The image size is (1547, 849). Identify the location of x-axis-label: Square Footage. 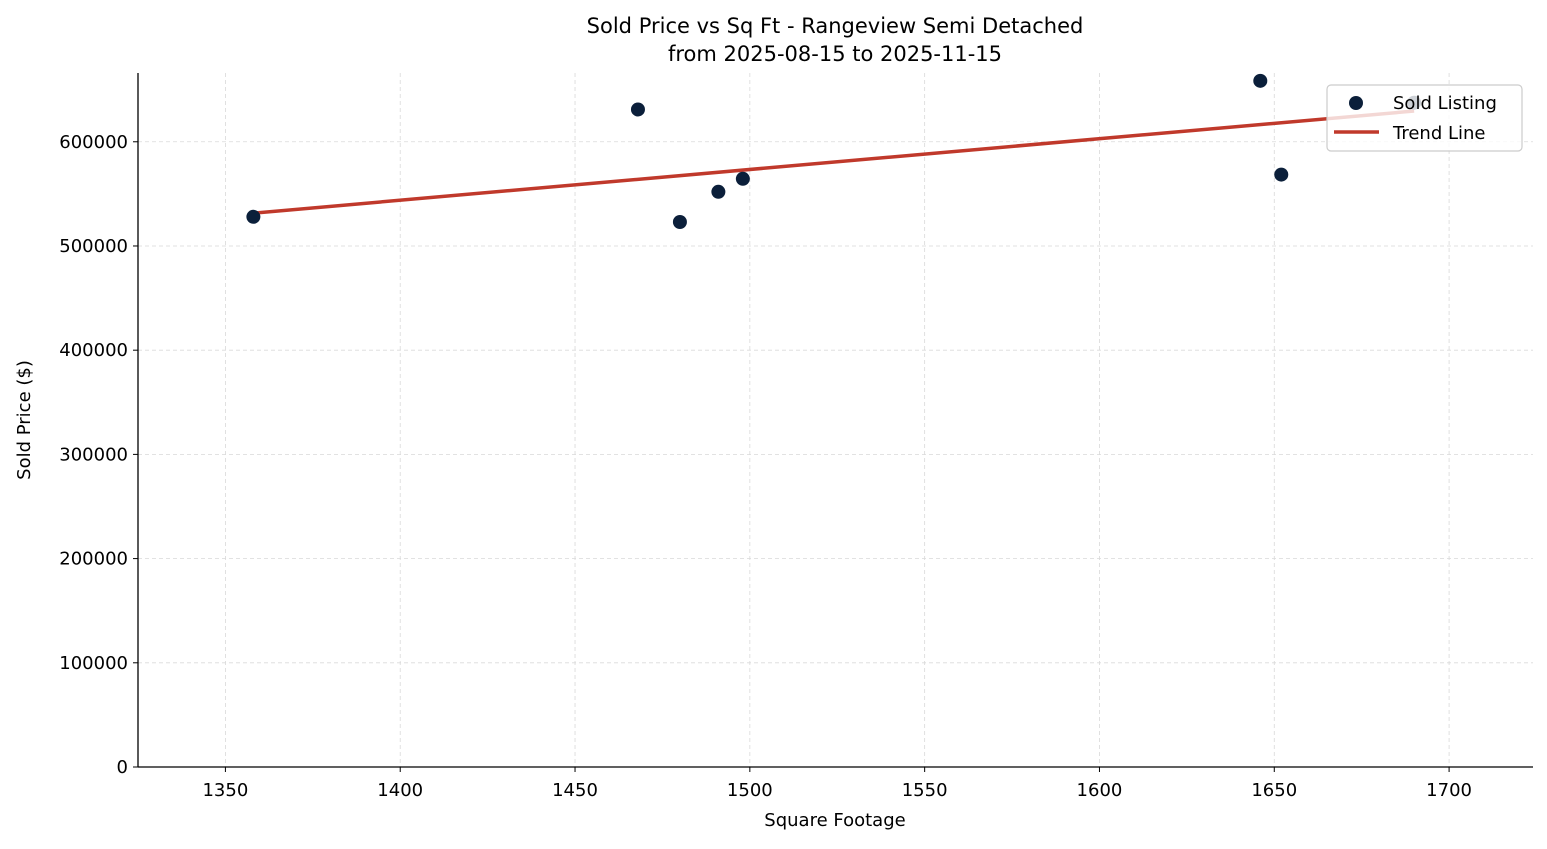
(834, 820).